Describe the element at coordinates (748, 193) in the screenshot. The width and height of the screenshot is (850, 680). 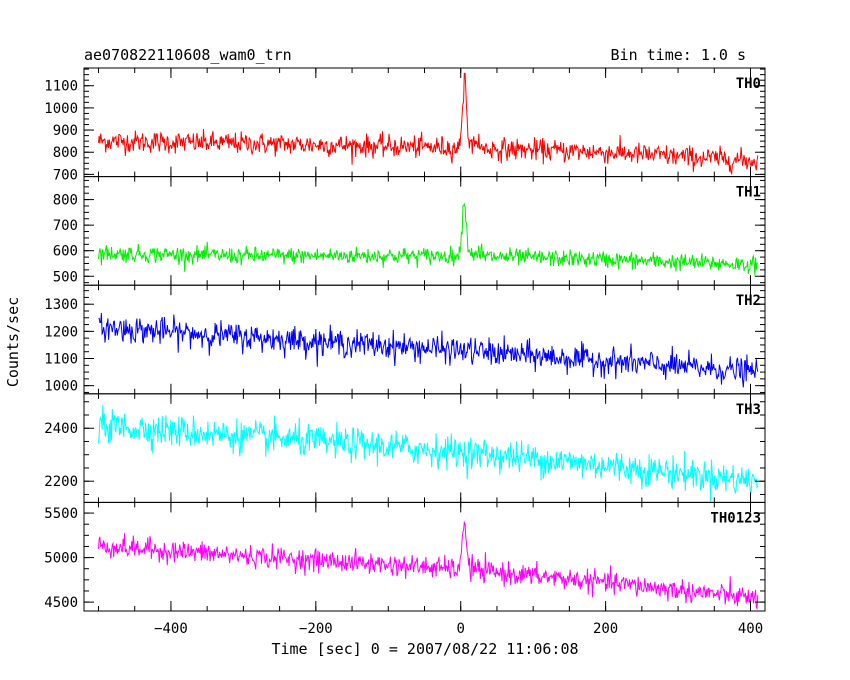
I see `panel-label: TH1` at that location.